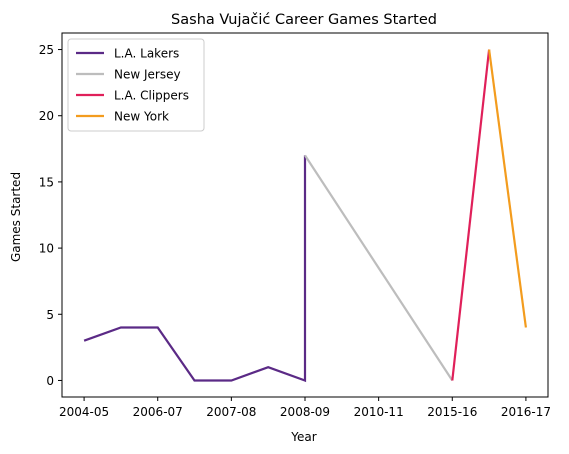 This screenshot has width=569, height=454. What do you see at coordinates (141, 117) in the screenshot?
I see `legend-label: New York` at bounding box center [141, 117].